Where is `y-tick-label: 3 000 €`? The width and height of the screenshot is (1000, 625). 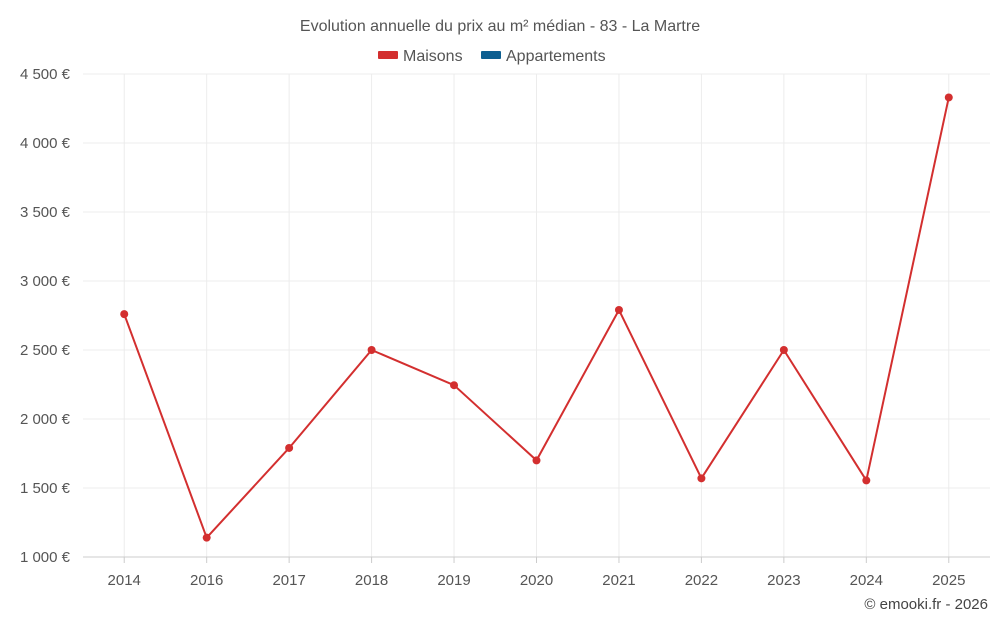 y-tick-label: 3 000 € is located at coordinates (45, 281).